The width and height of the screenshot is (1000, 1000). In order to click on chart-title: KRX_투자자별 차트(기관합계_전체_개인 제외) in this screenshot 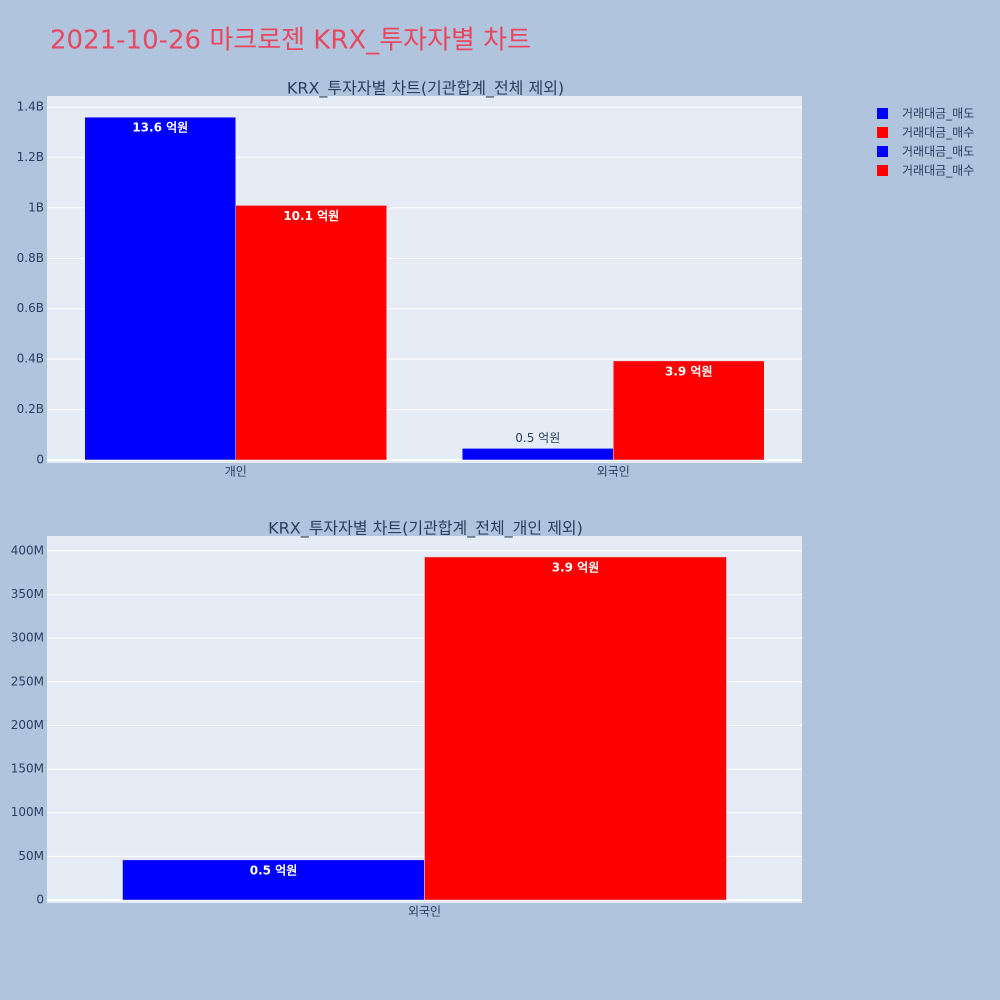, I will do `click(425, 529)`.